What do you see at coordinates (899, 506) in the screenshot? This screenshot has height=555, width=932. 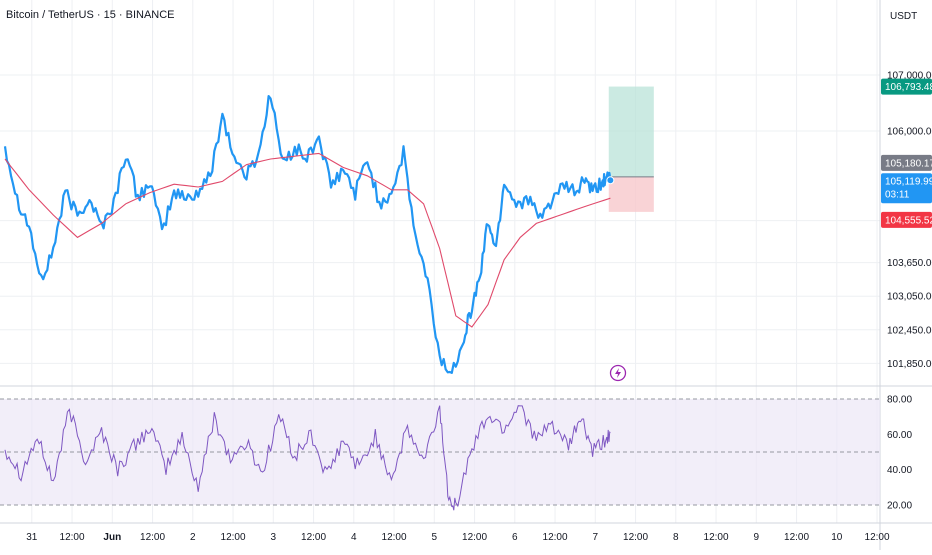 I see `rsi-tick-label: 20.00` at bounding box center [899, 506].